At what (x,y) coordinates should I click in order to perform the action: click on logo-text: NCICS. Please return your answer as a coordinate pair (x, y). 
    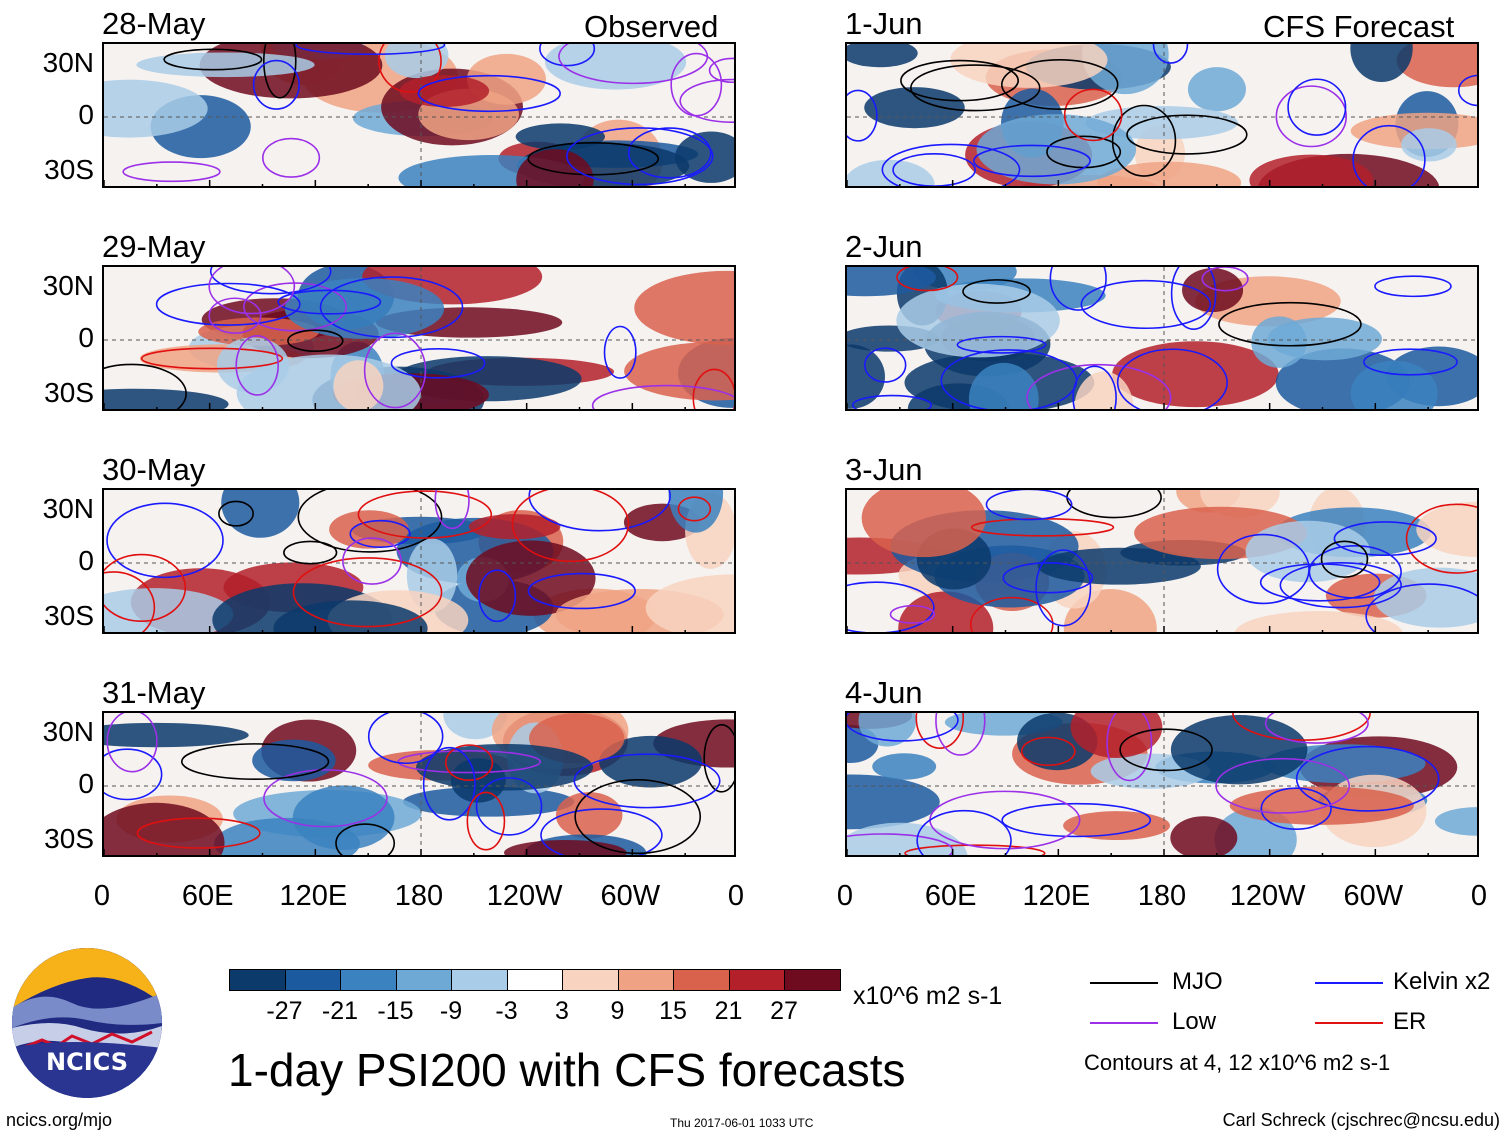
    Looking at the image, I should click on (87, 1062).